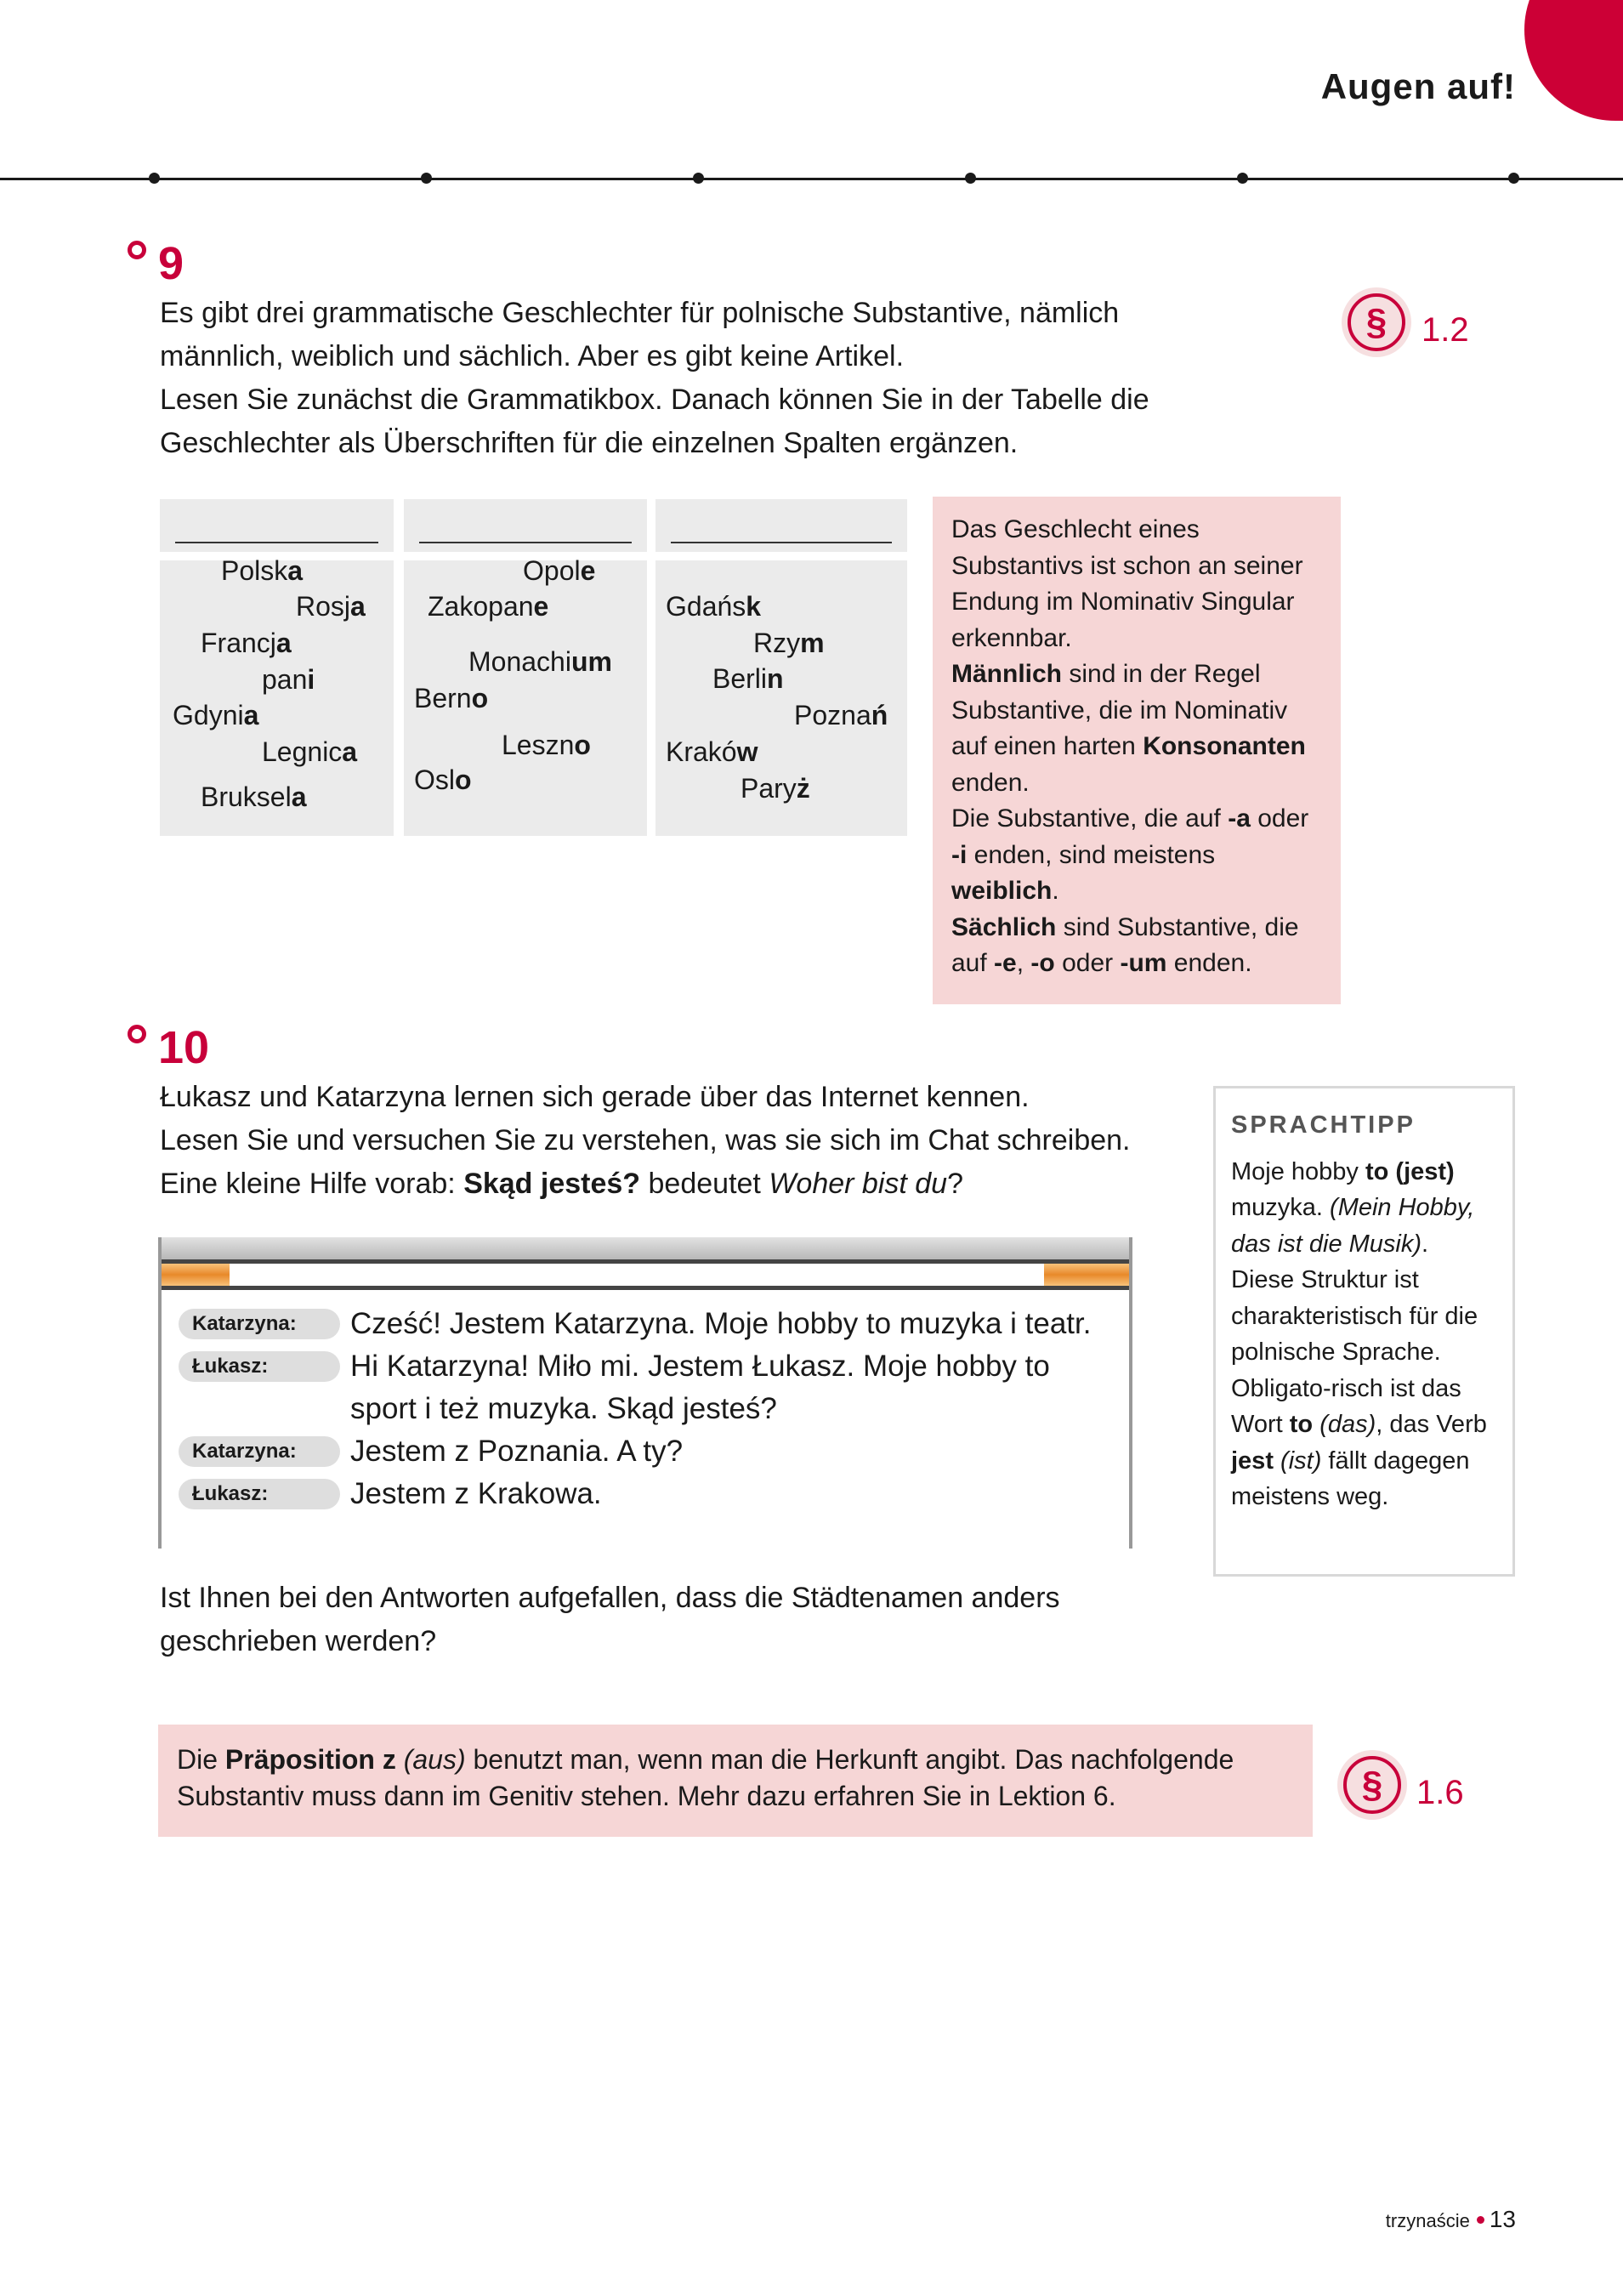  What do you see at coordinates (832, 715) in the screenshot?
I see `city-stem: Pozna` at bounding box center [832, 715].